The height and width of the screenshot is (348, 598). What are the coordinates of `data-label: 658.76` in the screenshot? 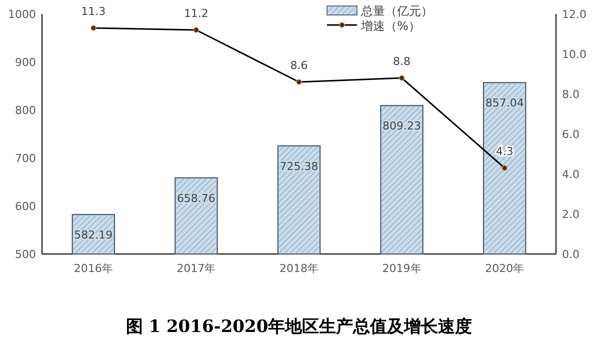 It's located at (196, 198).